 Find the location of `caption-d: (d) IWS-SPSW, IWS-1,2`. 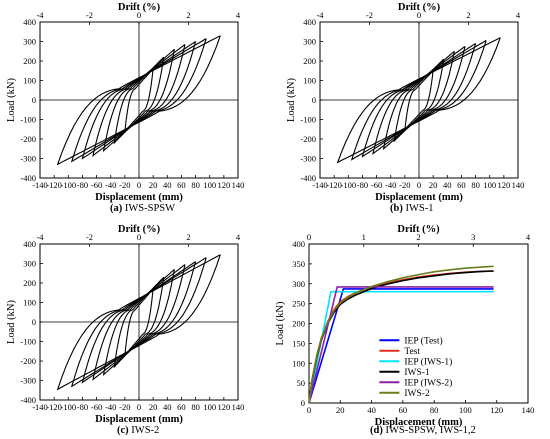

caption-d: (d) IWS-SPSW, IWS-1,2 is located at coordinates (423, 430).